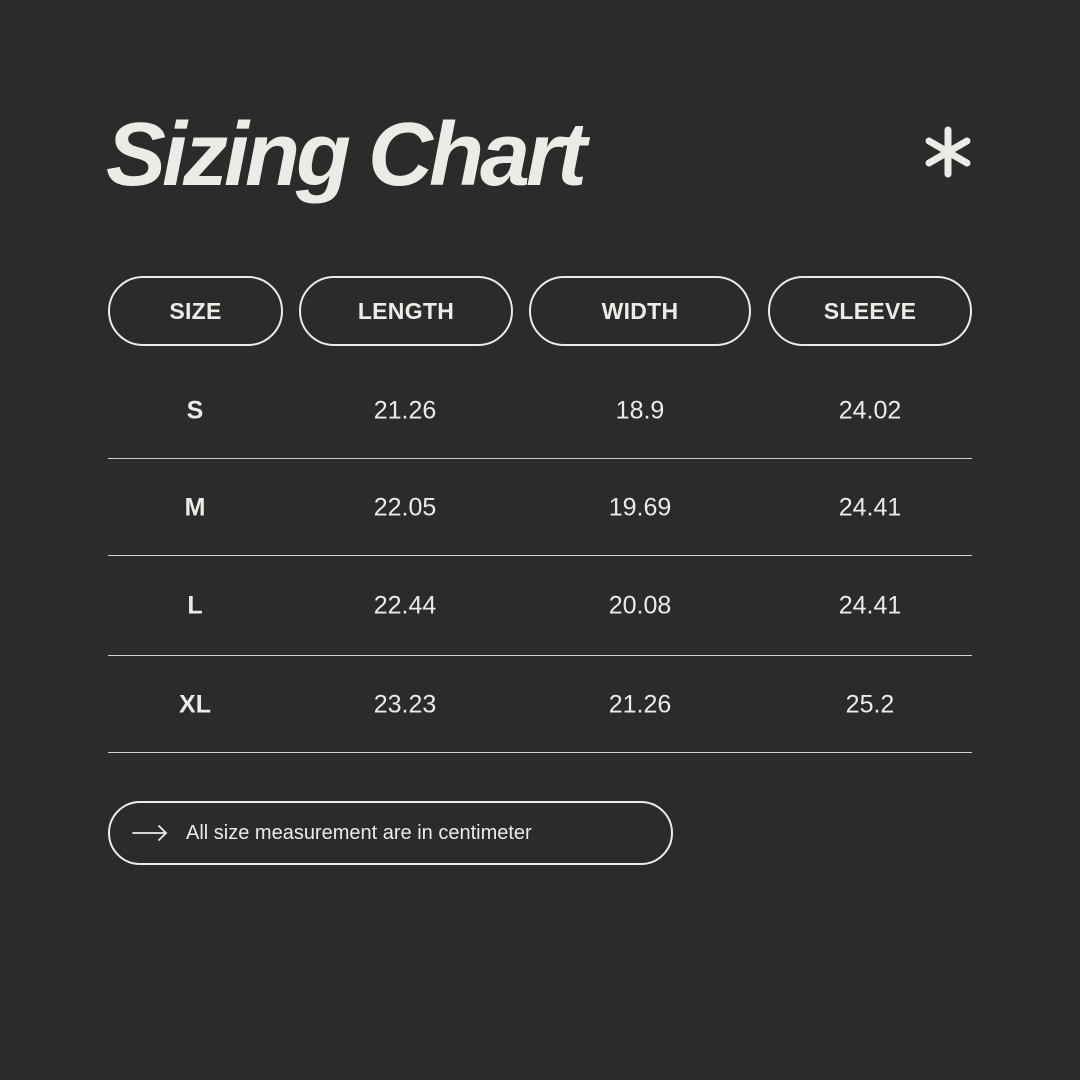 Image resolution: width=1080 pixels, height=1080 pixels. What do you see at coordinates (195, 704) in the screenshot?
I see `cell-size: XL` at bounding box center [195, 704].